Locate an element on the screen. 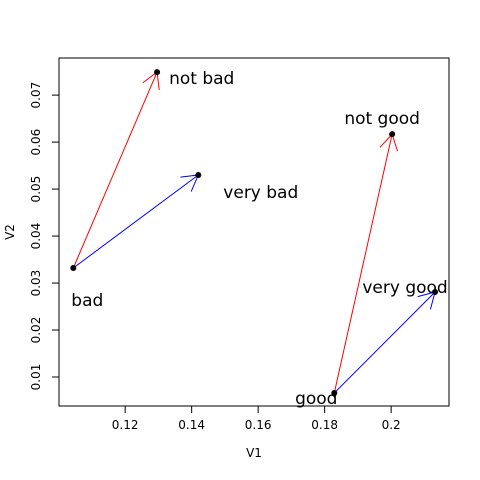 The width and height of the screenshot is (480, 480). y-tick-label: 0.02 is located at coordinates (36, 330).